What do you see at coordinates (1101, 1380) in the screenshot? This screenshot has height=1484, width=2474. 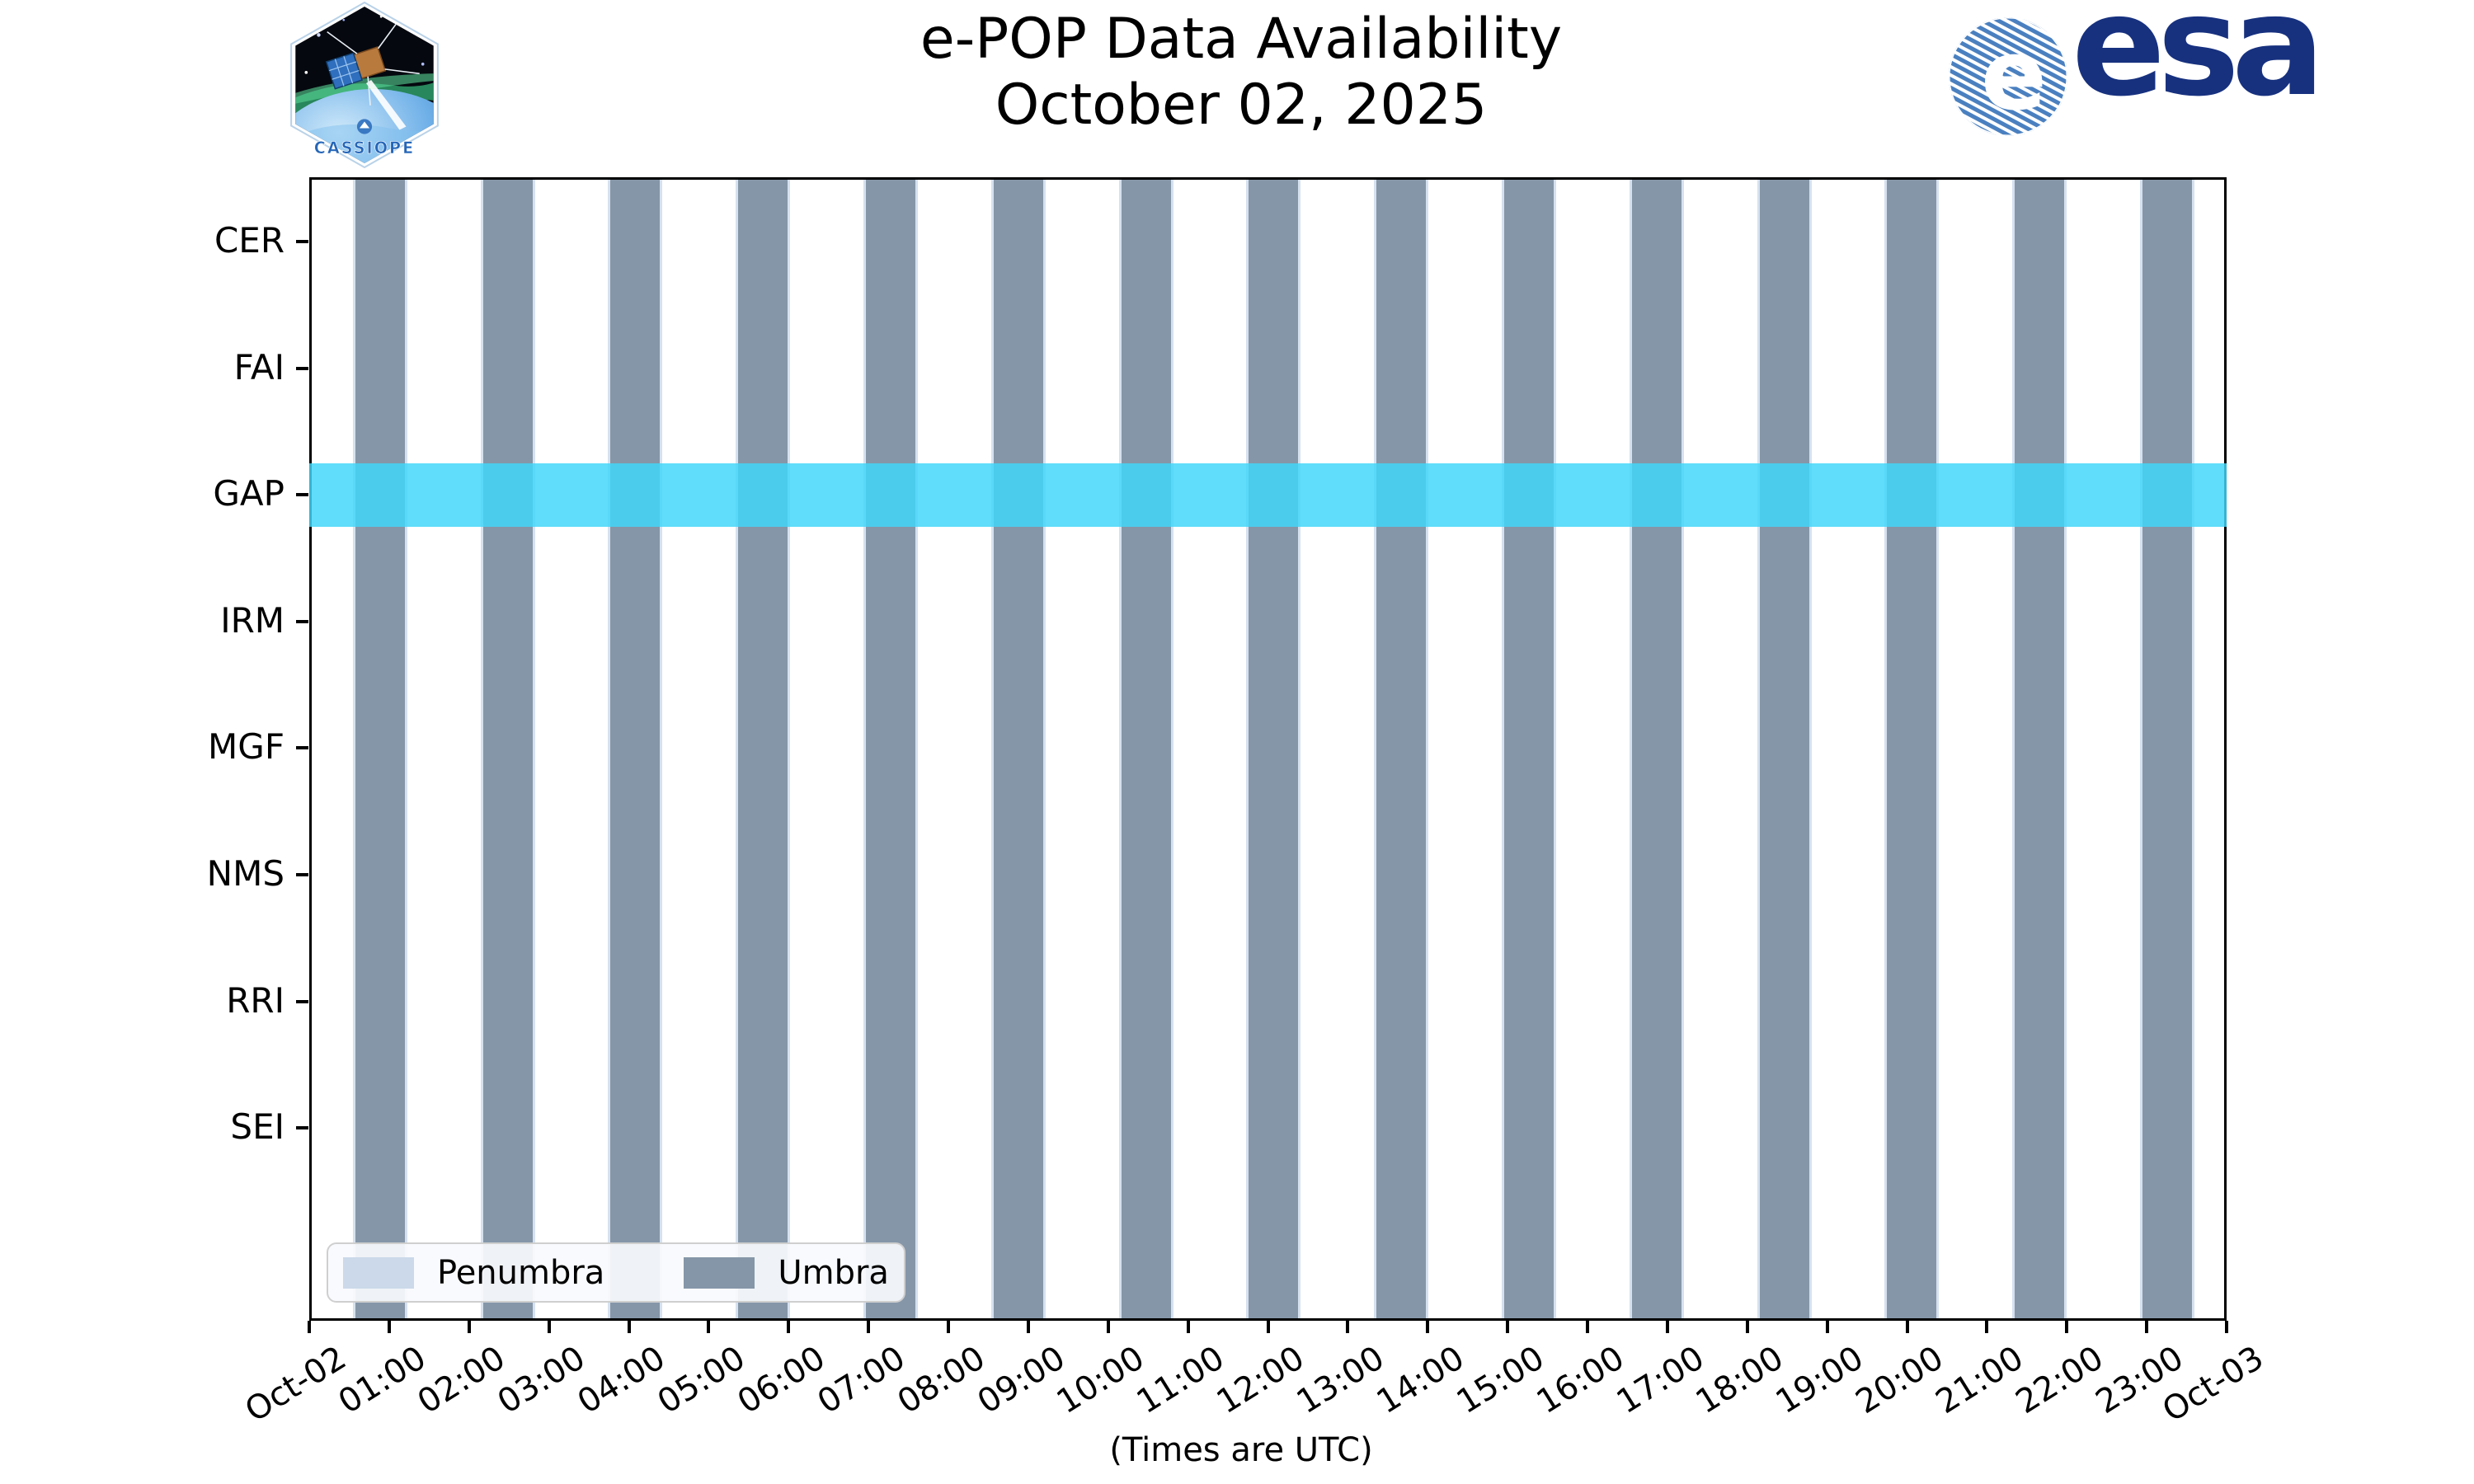 I see `x-tick-label: 10:00` at bounding box center [1101, 1380].